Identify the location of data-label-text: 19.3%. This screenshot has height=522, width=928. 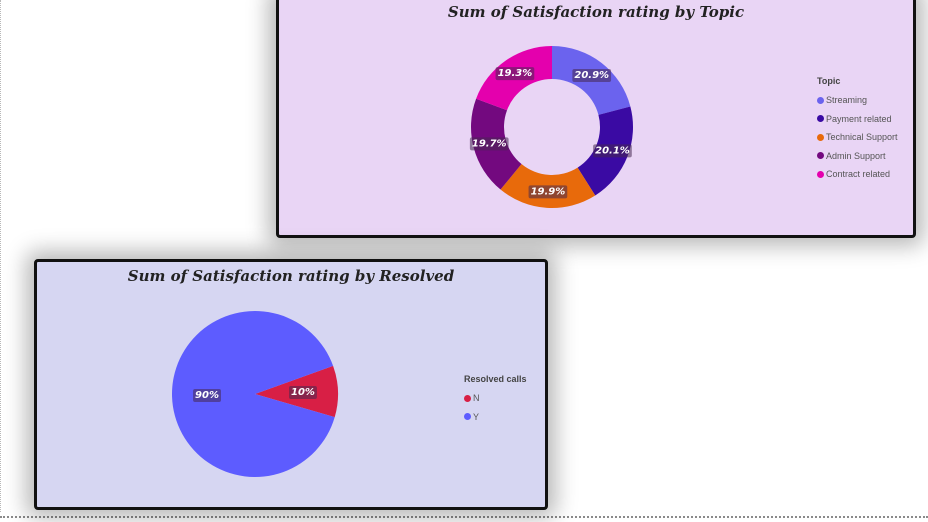
(515, 73).